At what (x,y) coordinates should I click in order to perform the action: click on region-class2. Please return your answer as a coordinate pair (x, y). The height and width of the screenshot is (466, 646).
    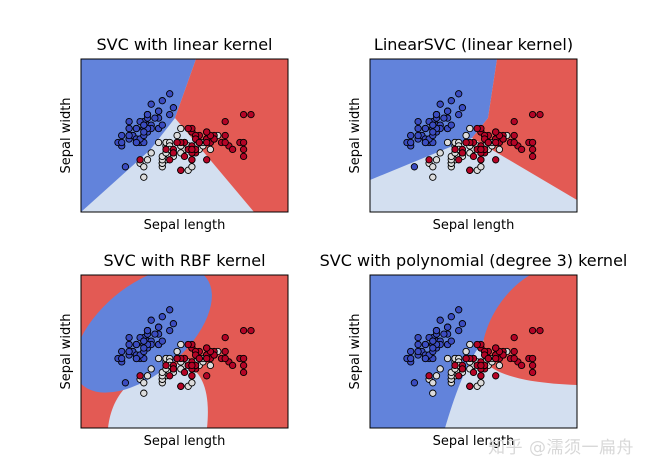
    Looking at the image, I should click on (231, 135).